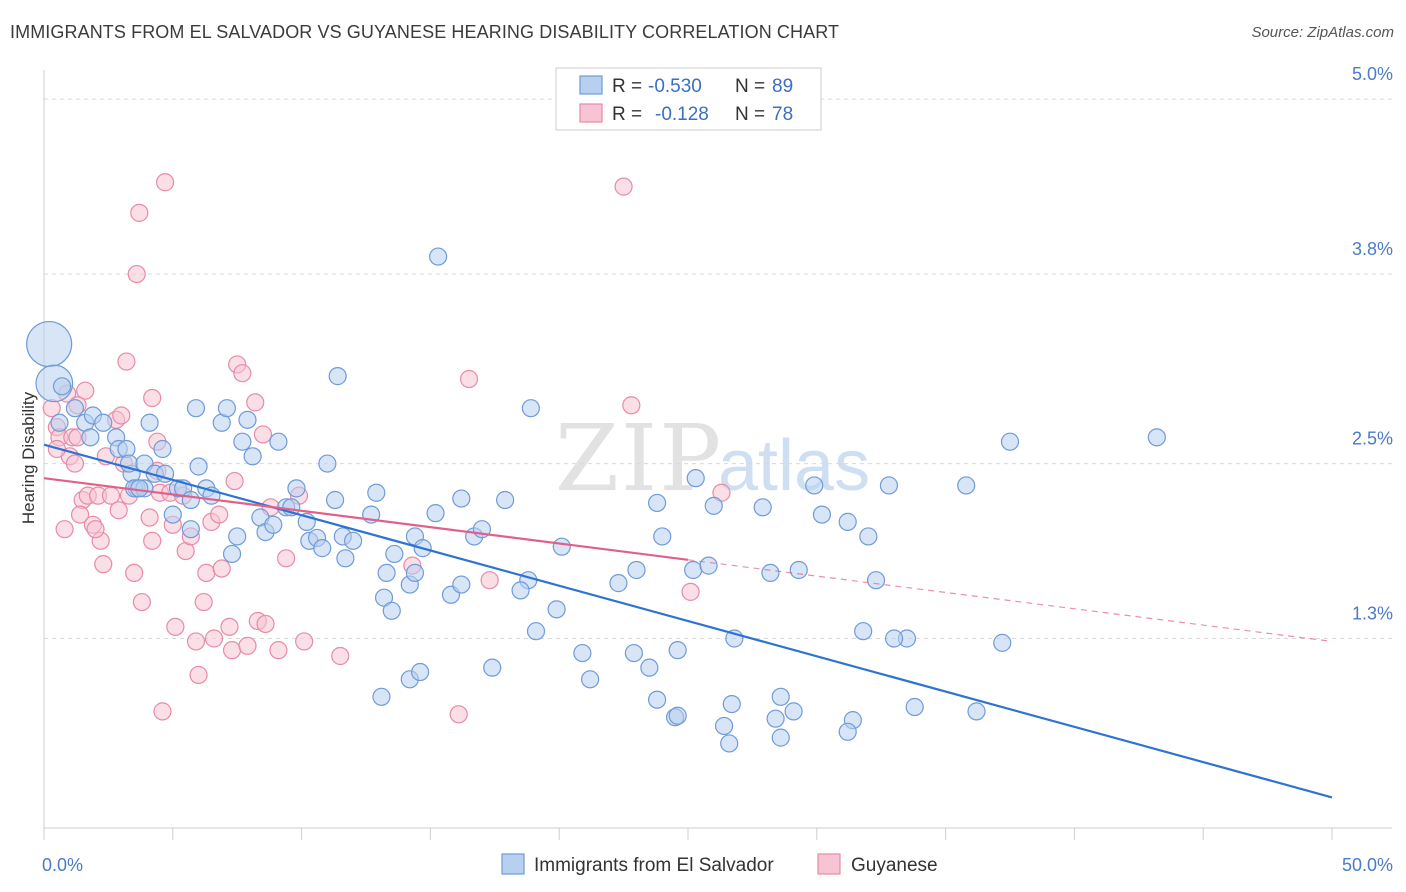 Image resolution: width=1406 pixels, height=892 pixels. Describe the element at coordinates (782, 86) in the screenshot. I see `legend-n-value-1: 89` at that location.